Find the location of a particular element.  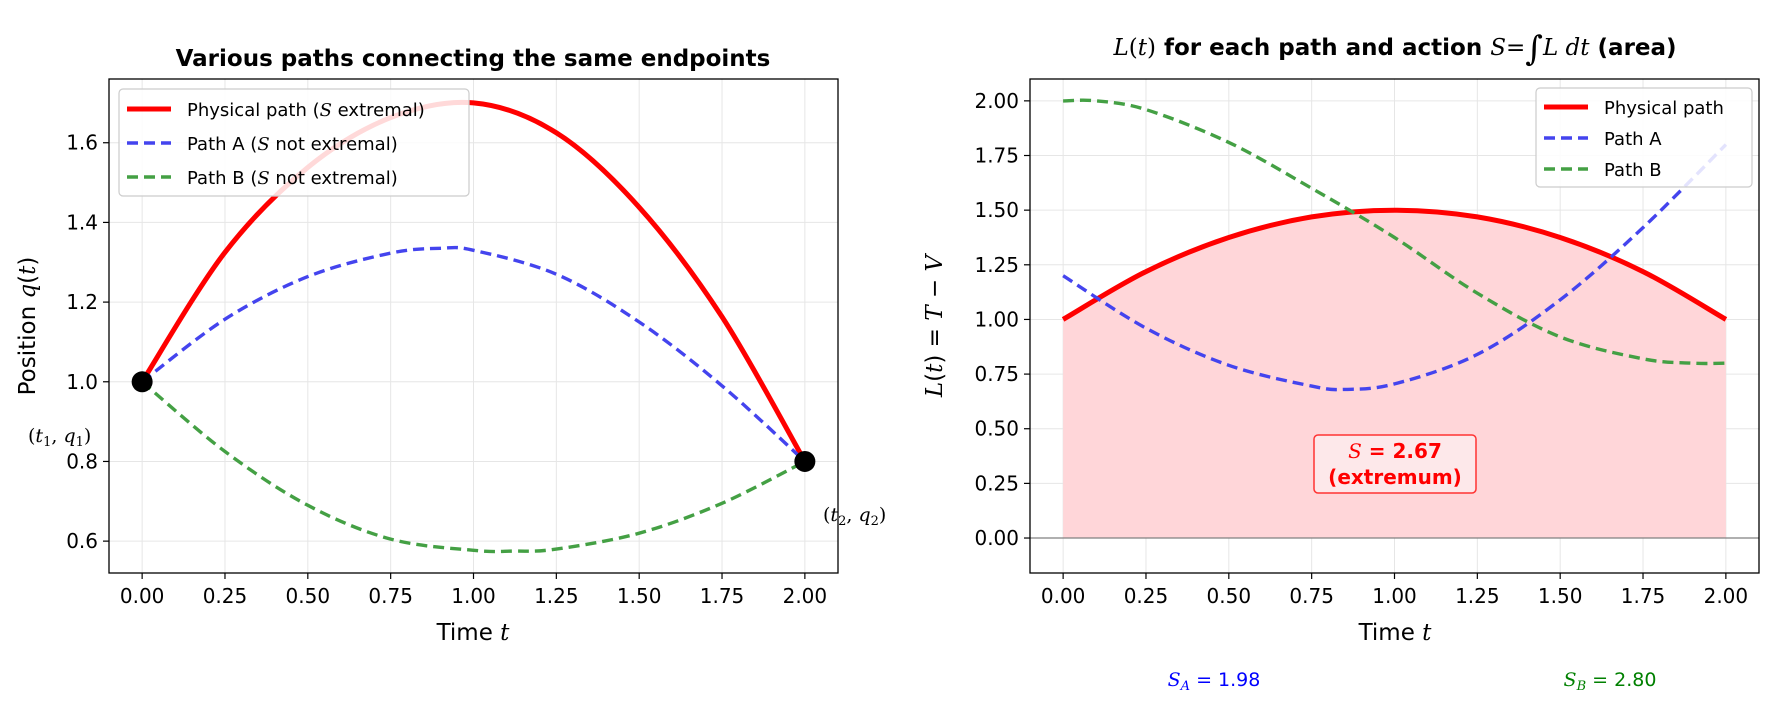

right-ytick-label-2-00: 2.00 is located at coordinates (996, 101).